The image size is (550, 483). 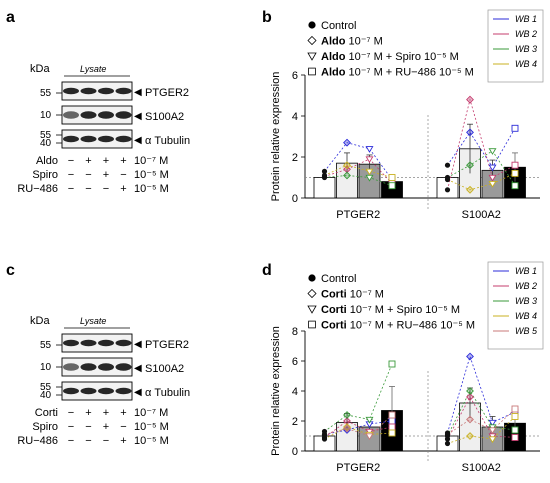 I want to click on wb-legend-label: WB 2, so click(x=526, y=286).